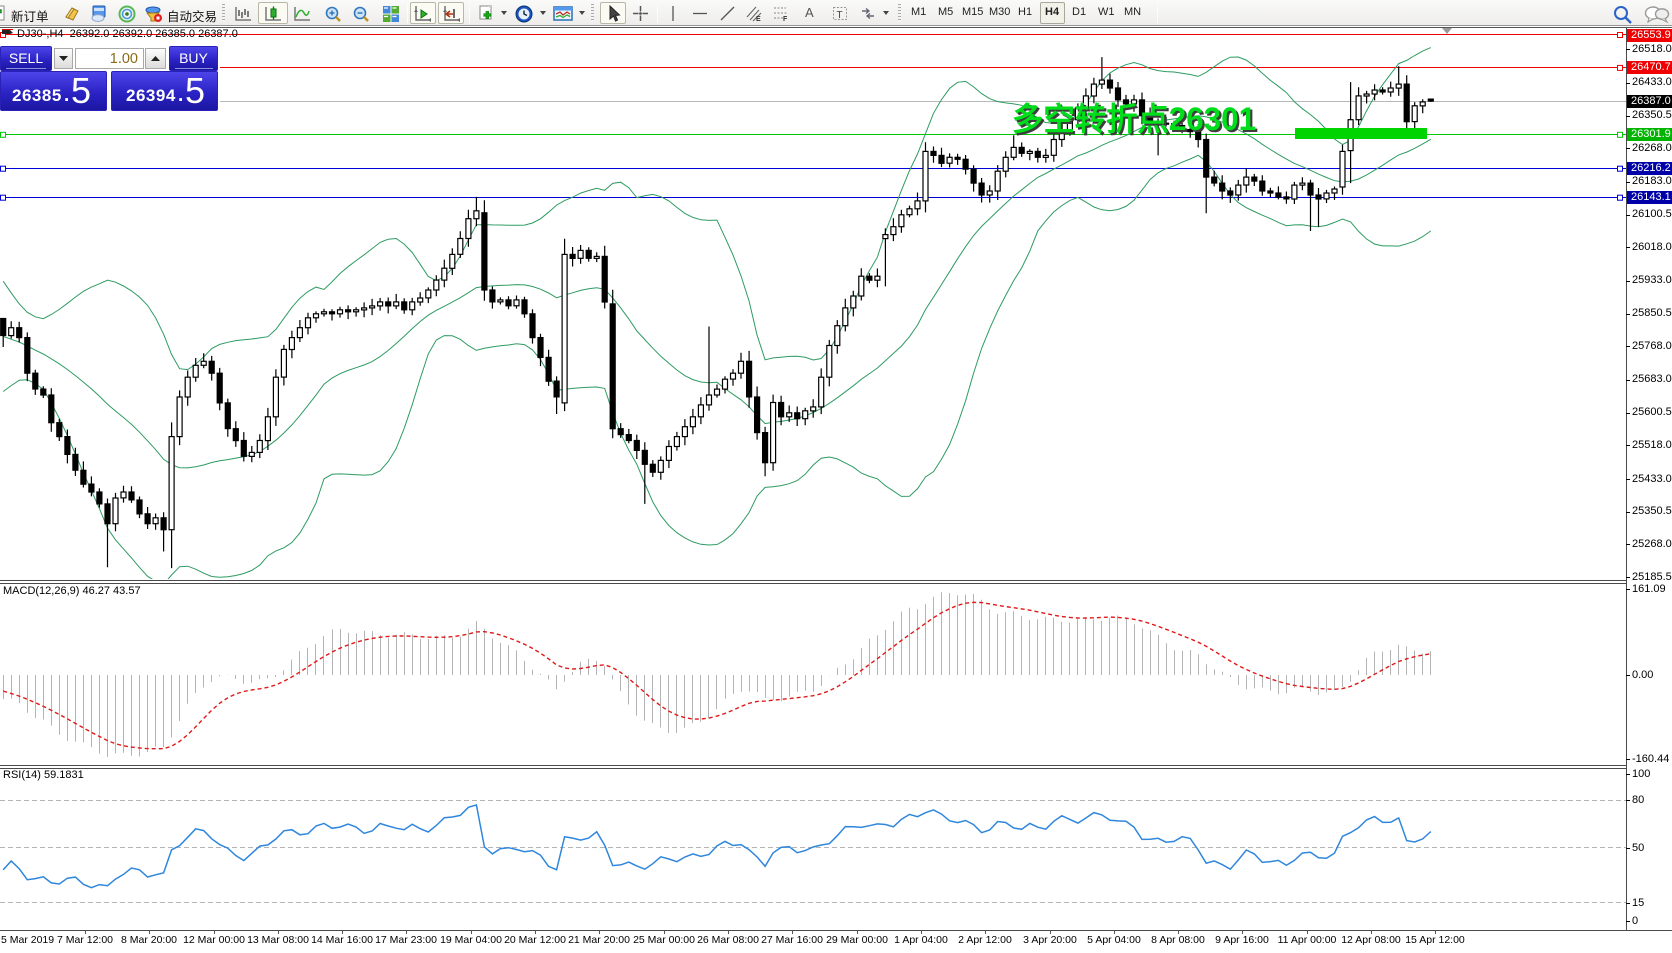 Image resolution: width=1672 pixels, height=953 pixels. I want to click on svg-text: E, so click(758, 19).